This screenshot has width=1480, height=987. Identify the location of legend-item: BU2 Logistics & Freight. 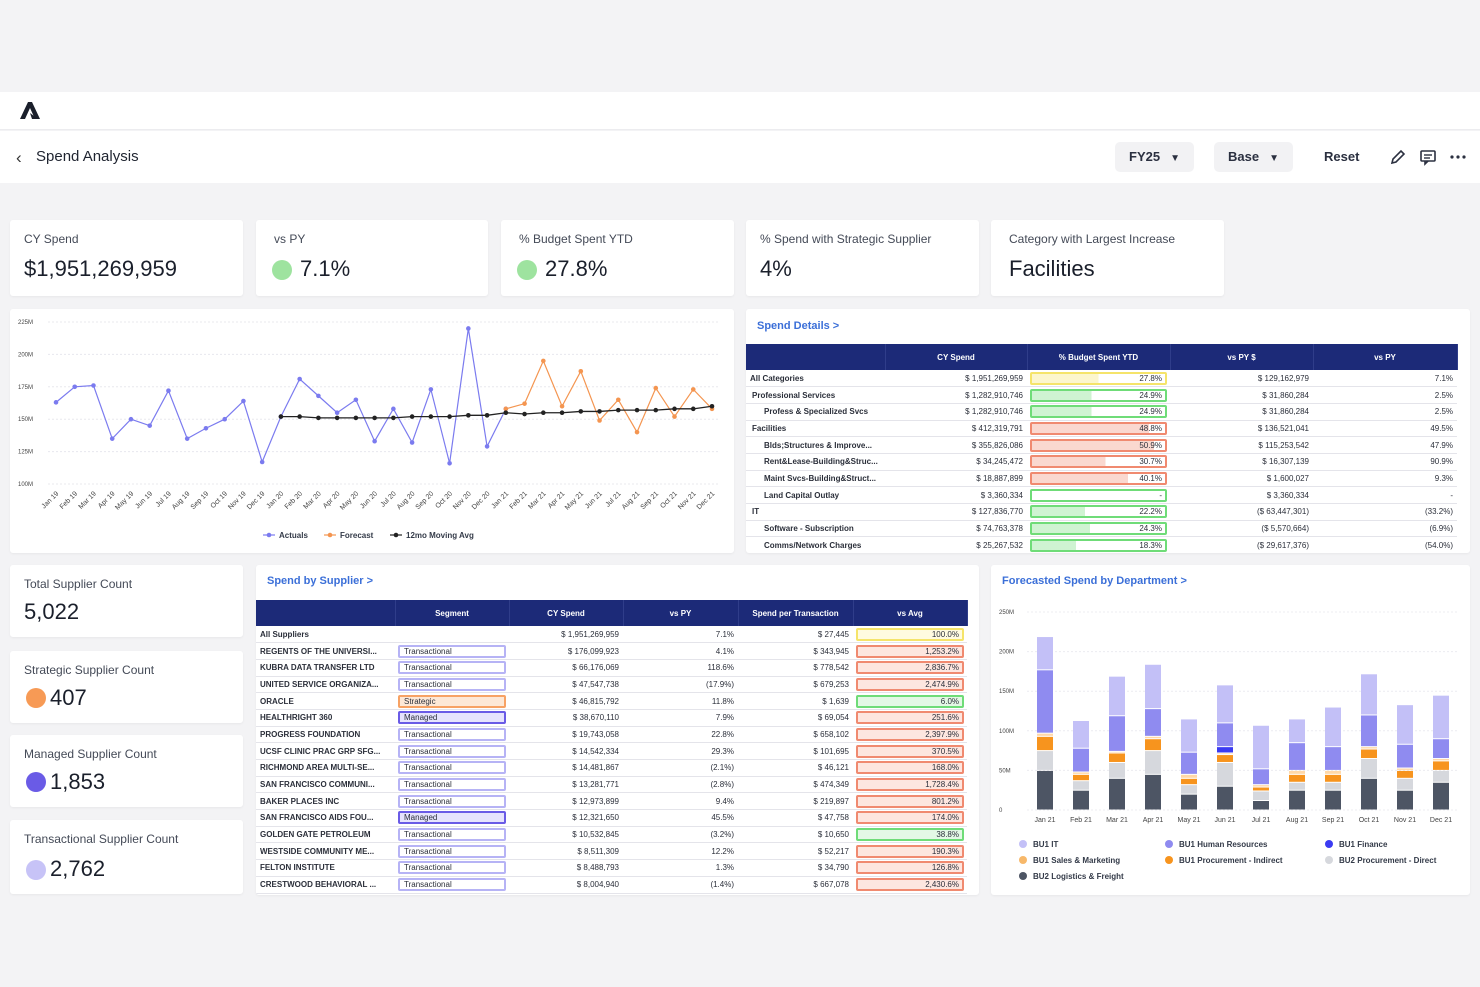
(1071, 876).